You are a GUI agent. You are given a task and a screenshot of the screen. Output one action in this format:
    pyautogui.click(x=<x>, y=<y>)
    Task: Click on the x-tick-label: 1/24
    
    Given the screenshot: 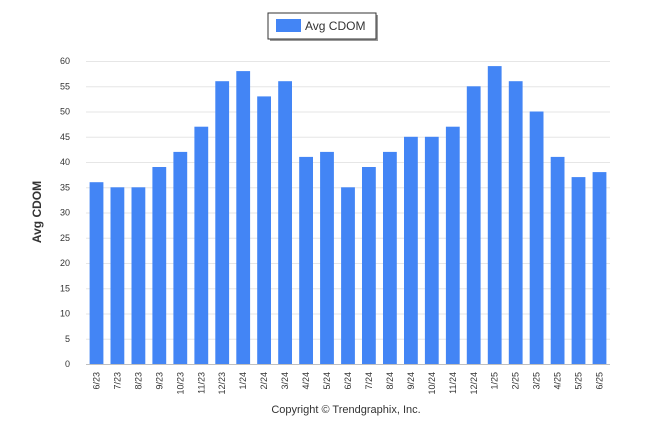 What is the action you would take?
    pyautogui.click(x=243, y=381)
    